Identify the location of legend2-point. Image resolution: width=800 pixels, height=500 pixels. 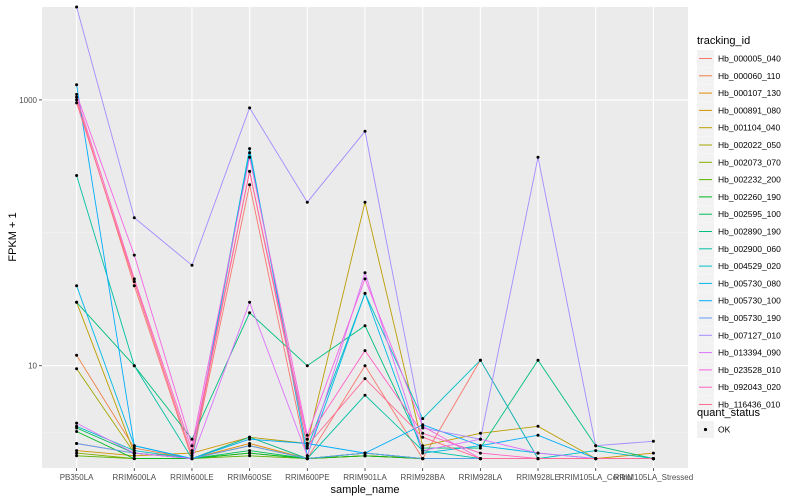
(705, 429).